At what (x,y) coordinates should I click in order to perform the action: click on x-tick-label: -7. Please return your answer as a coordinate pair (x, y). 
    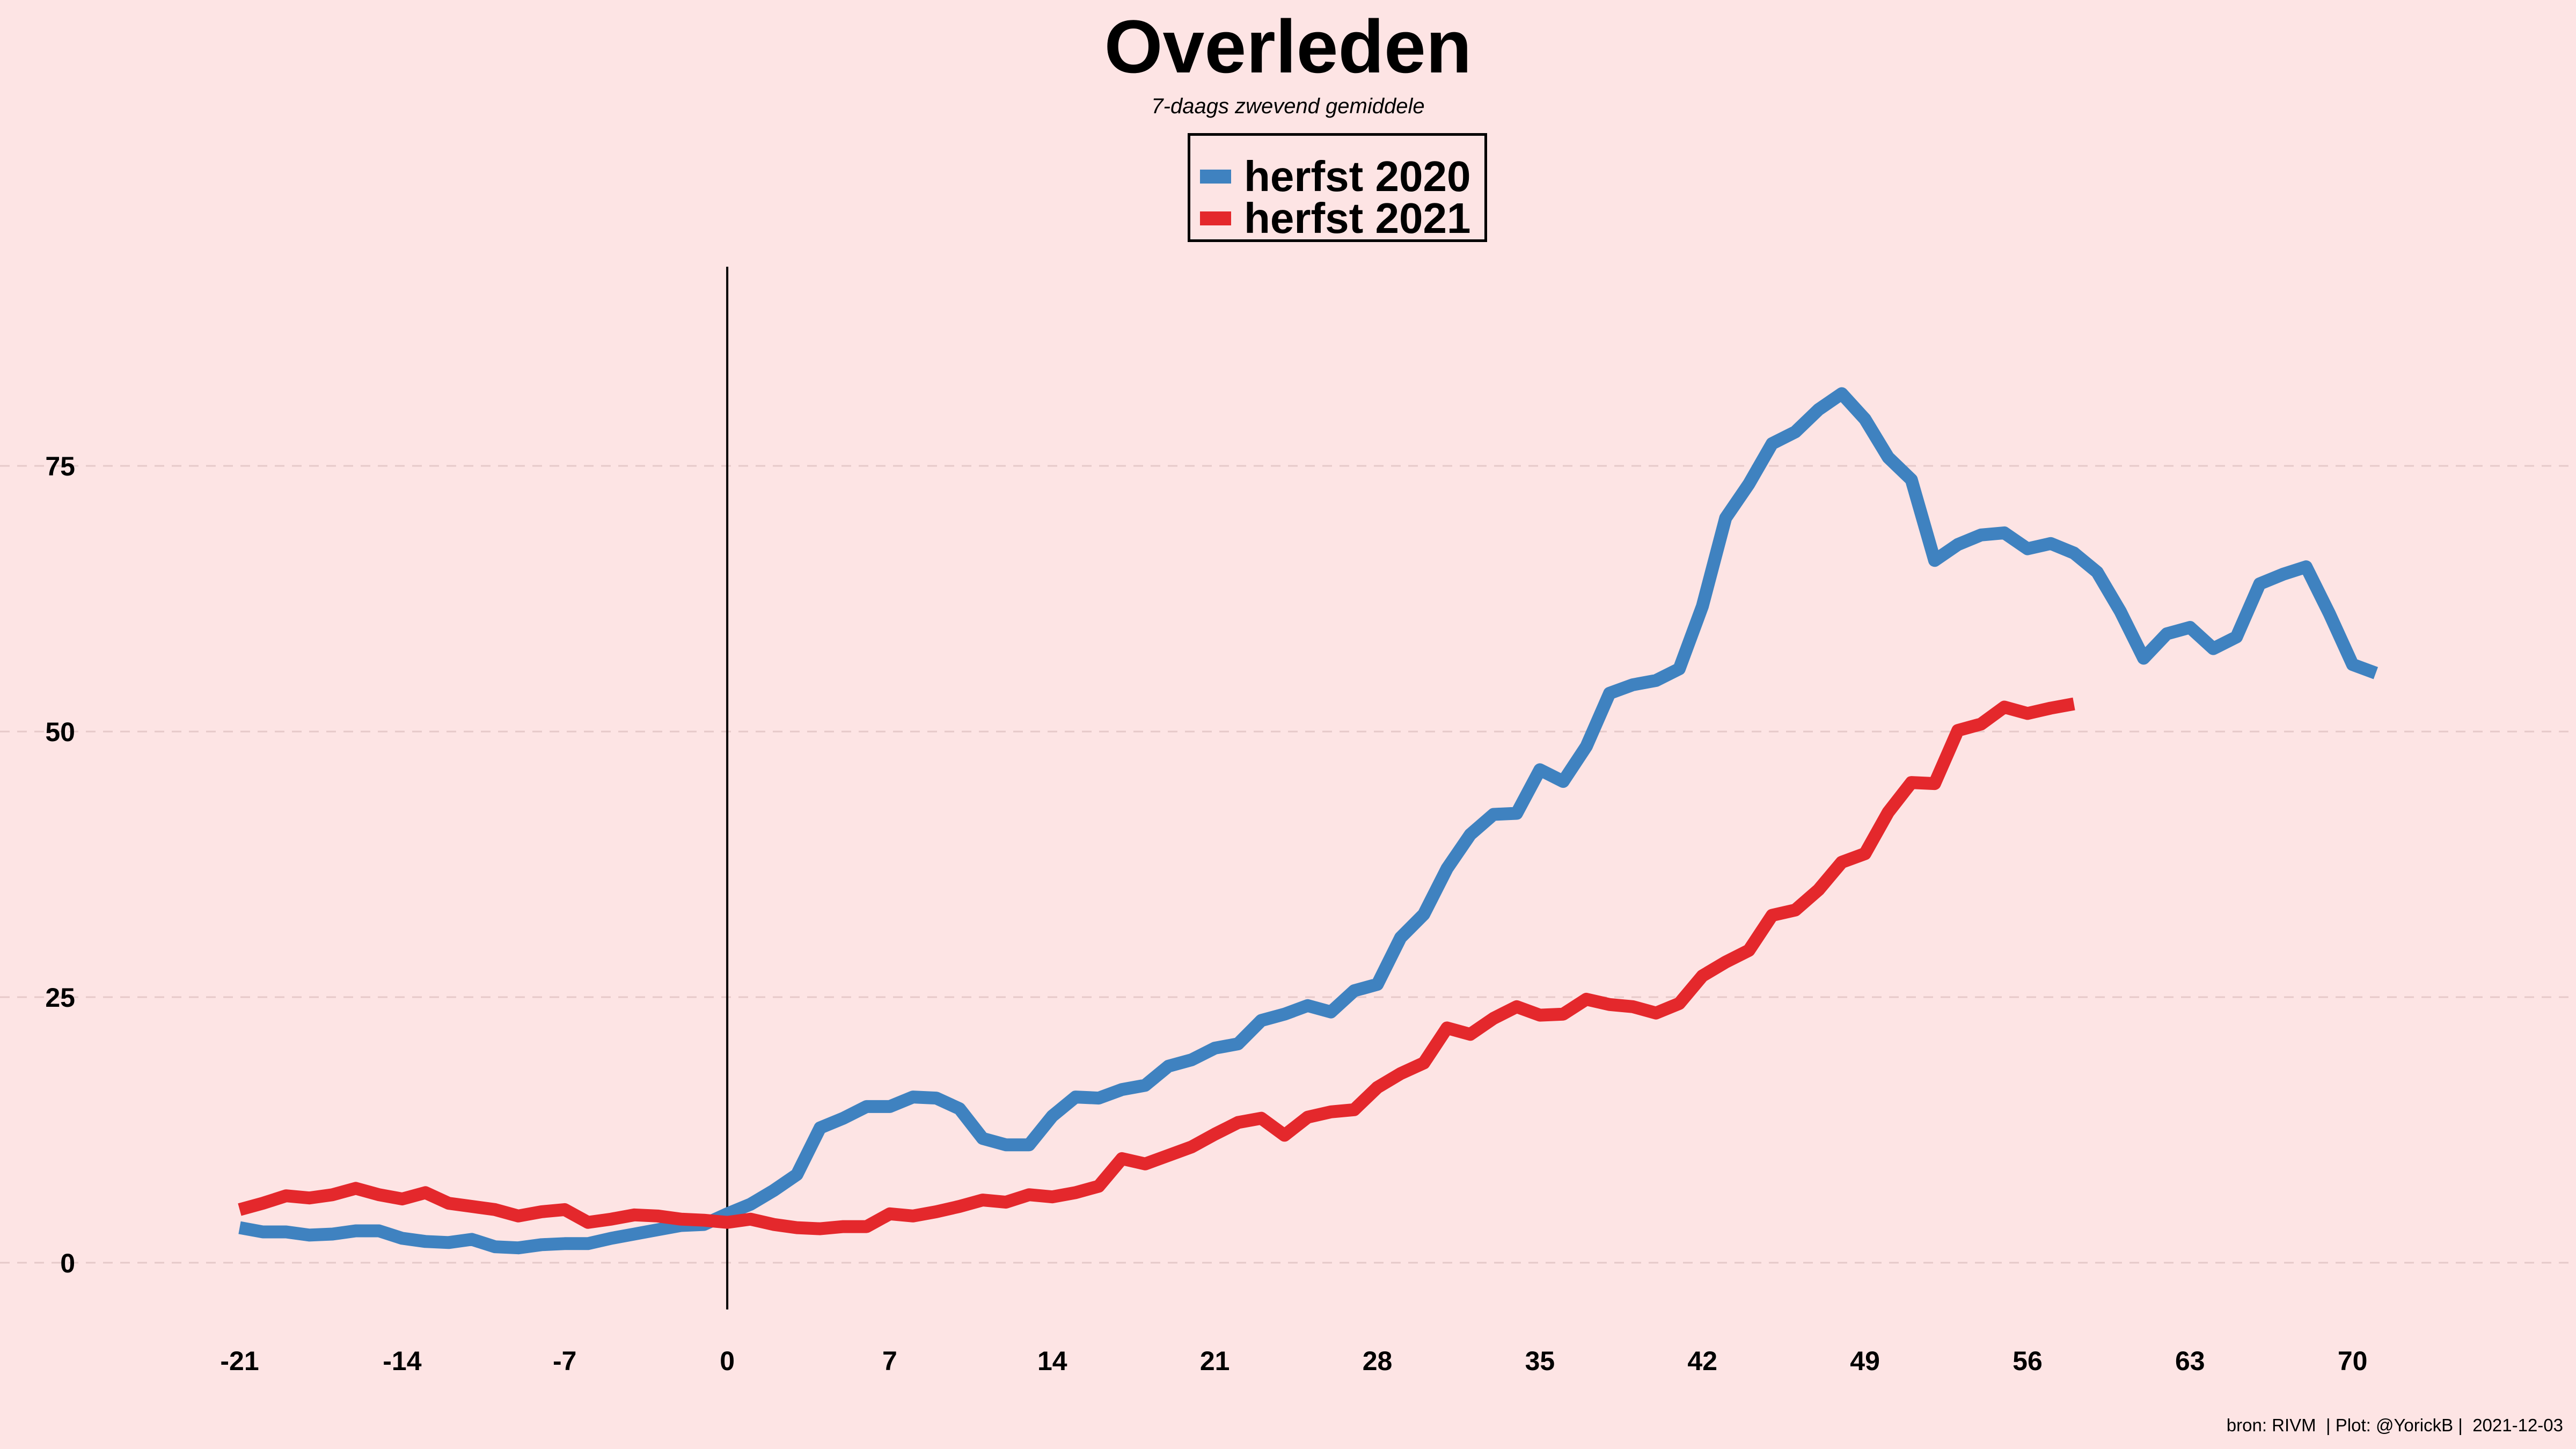
    Looking at the image, I should click on (564, 1361).